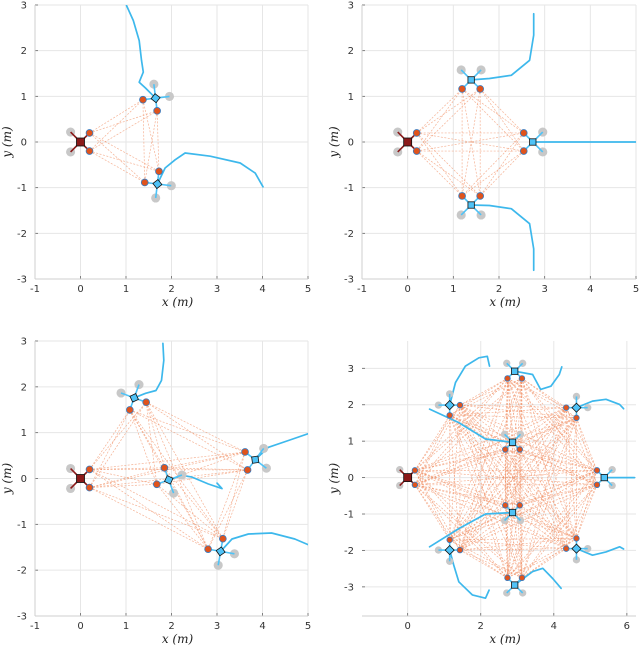 The height and width of the screenshot is (652, 640). Describe the element at coordinates (80, 478) in the screenshot. I see `leader-drone` at that location.